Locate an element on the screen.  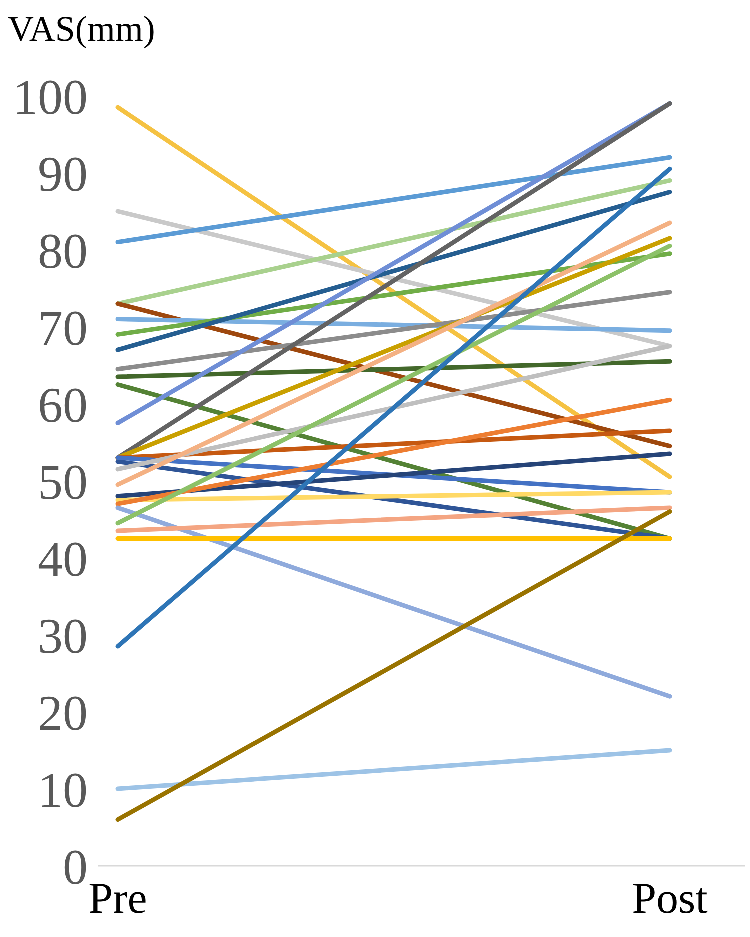
y-tick-label: 100 is located at coordinates (50, 96).